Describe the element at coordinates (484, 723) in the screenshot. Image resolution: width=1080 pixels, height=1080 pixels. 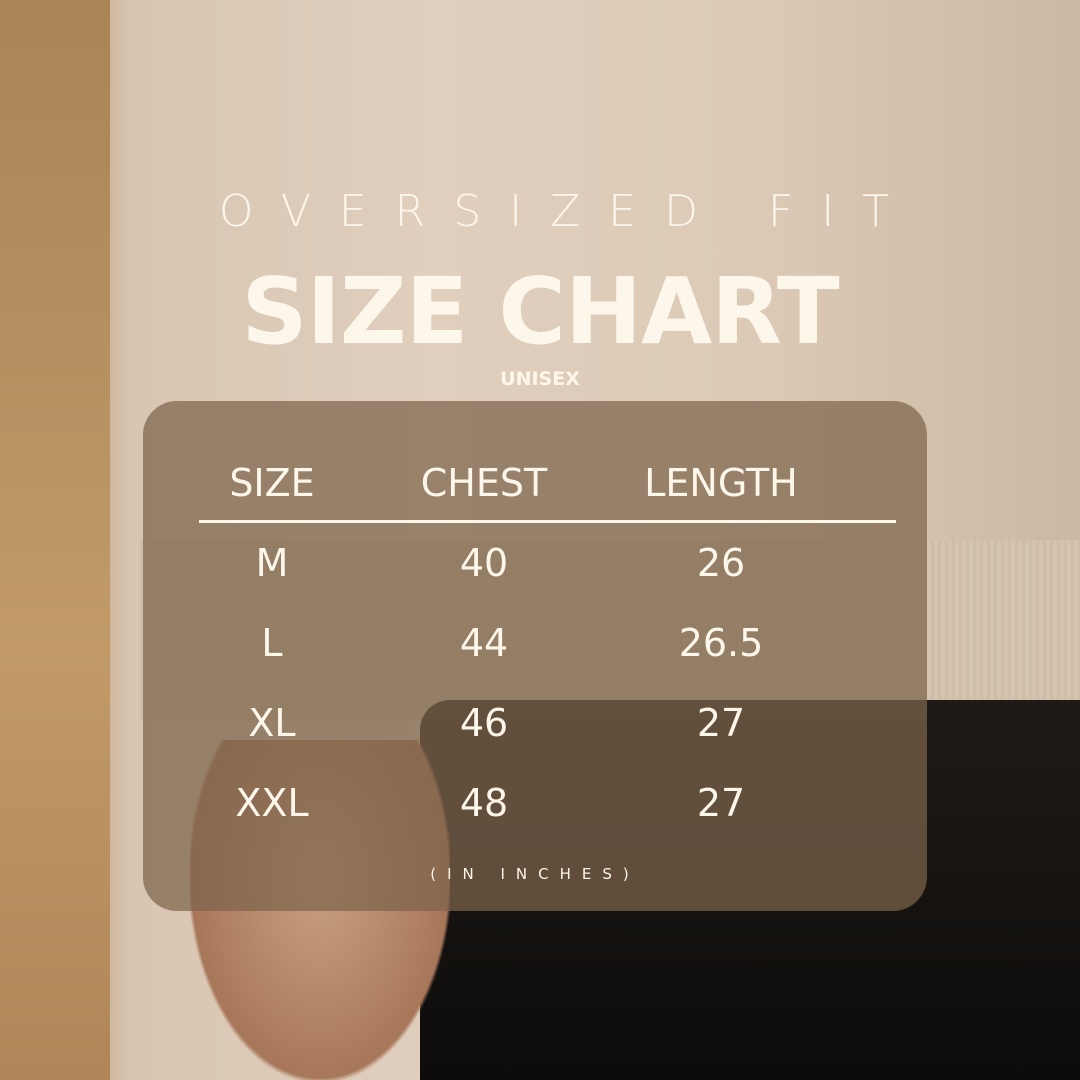
I see `cell-chest: 46` at that location.